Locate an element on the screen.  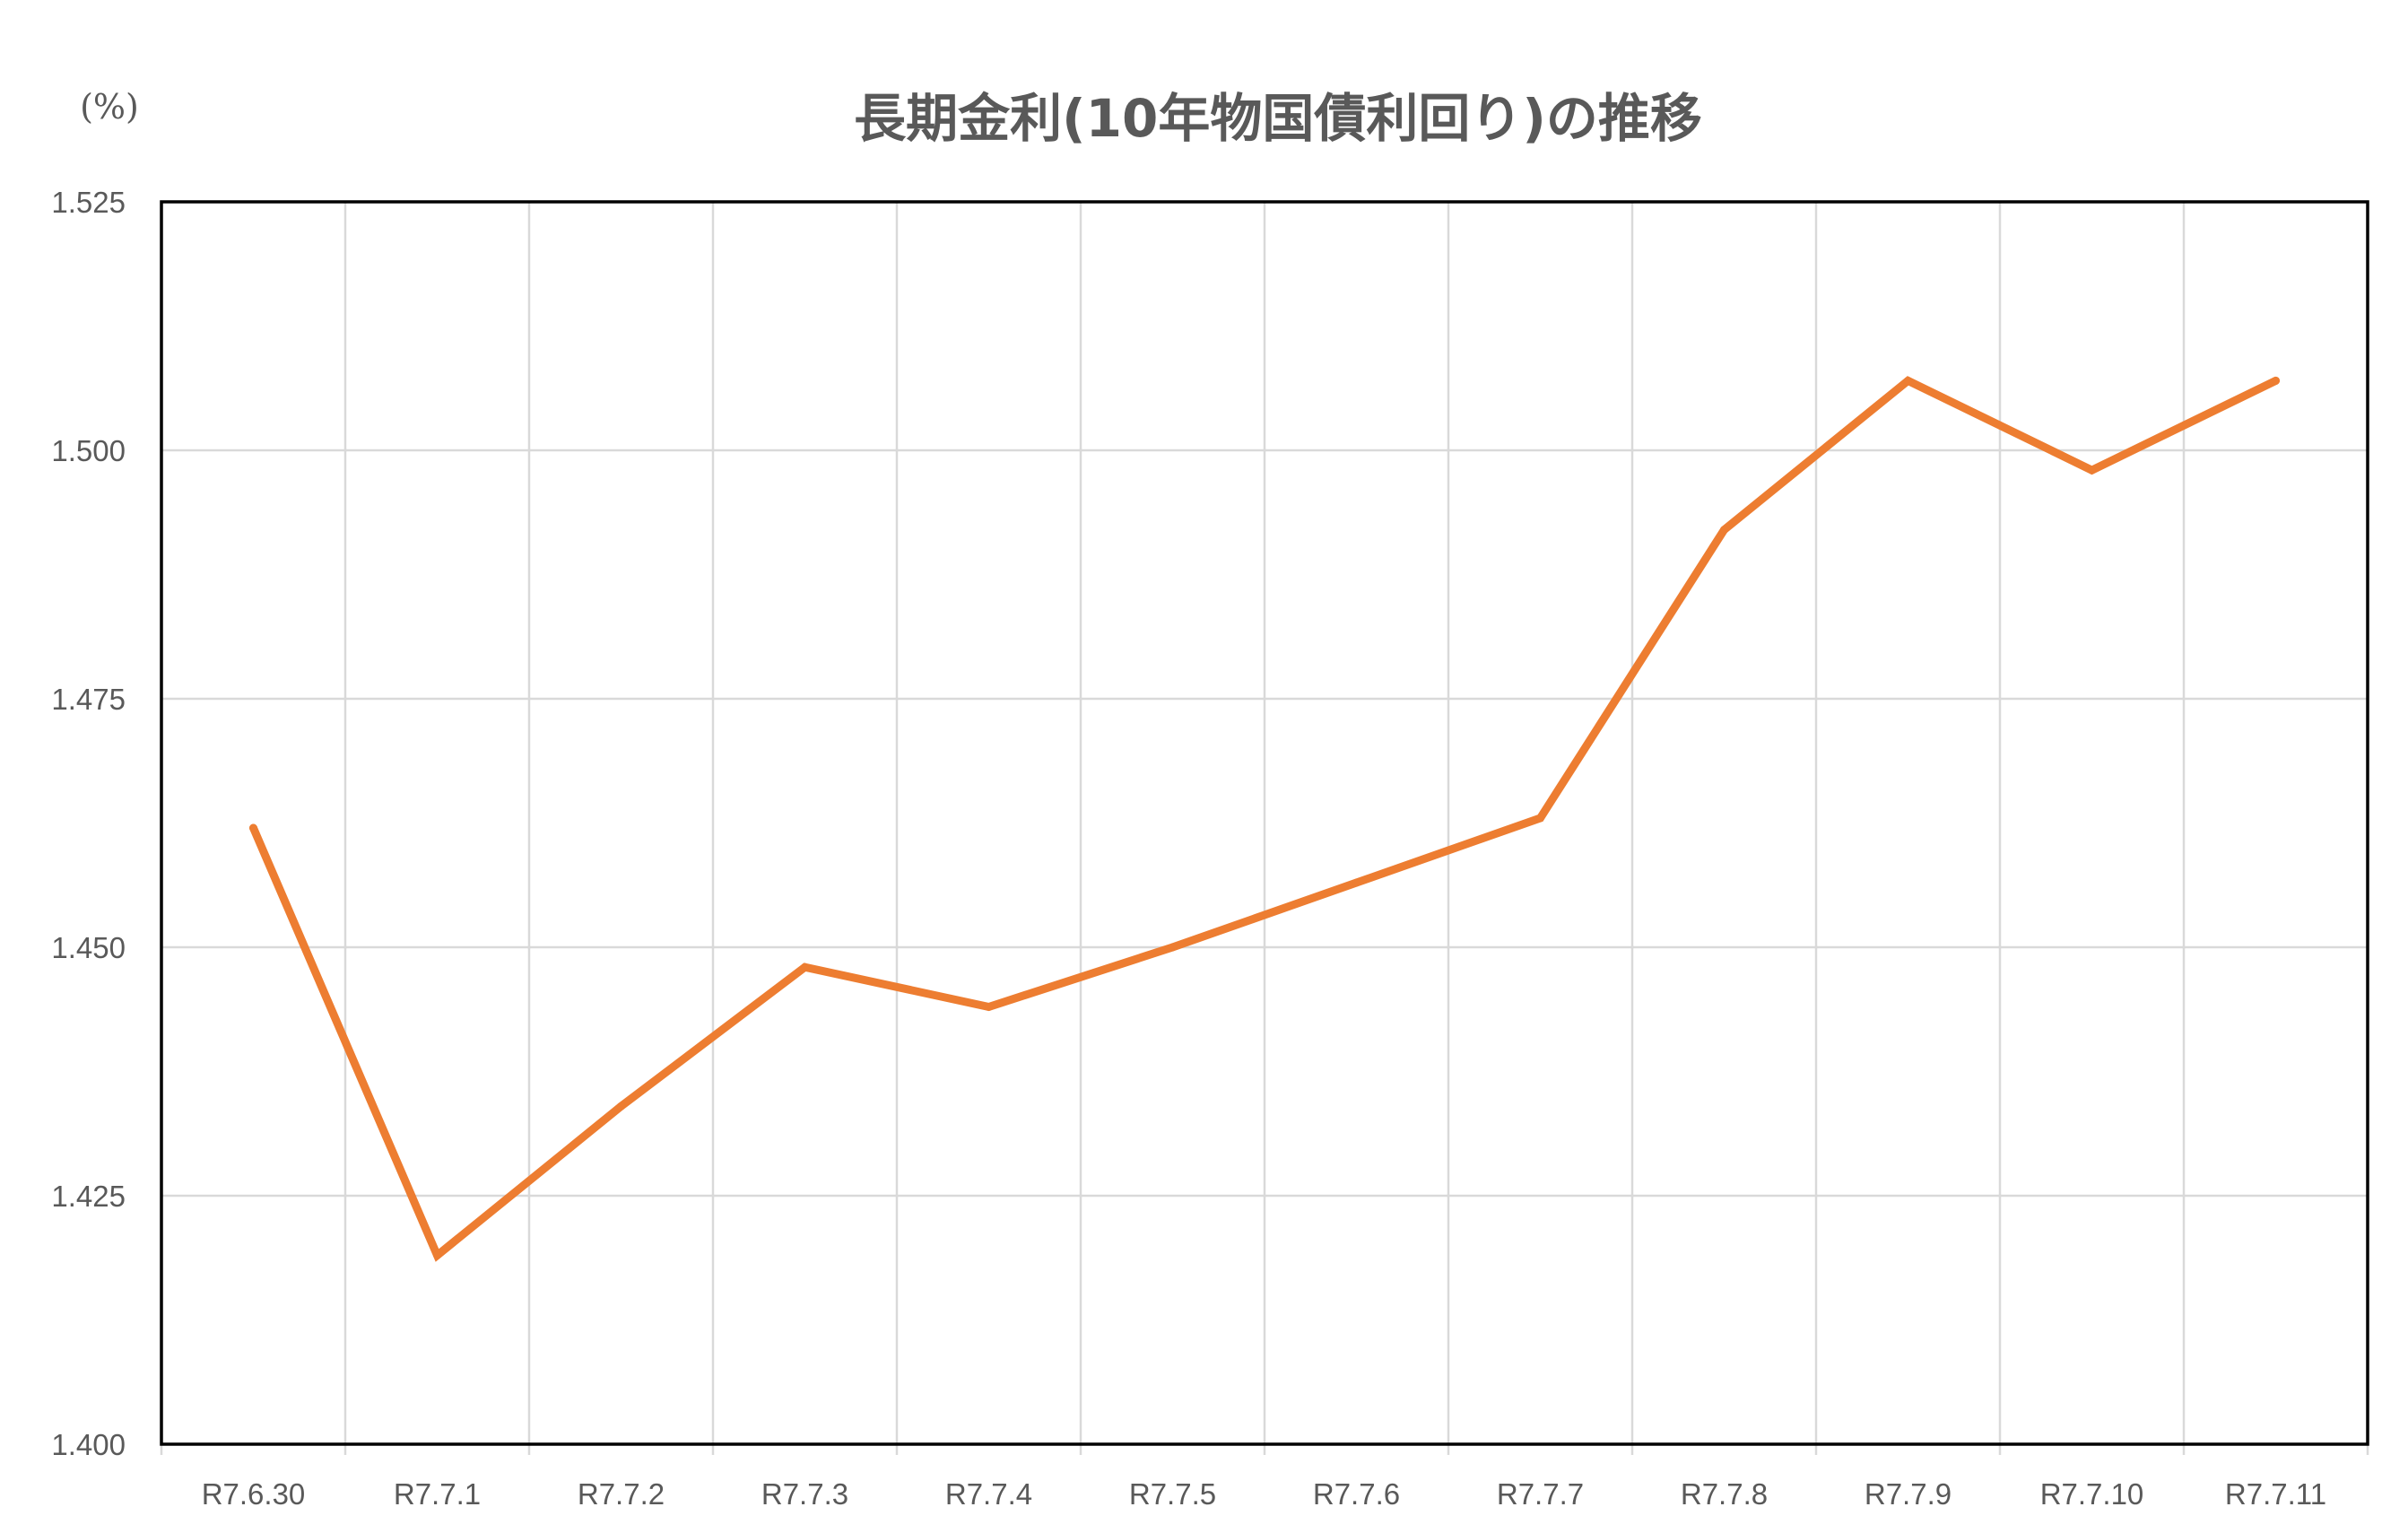
x-tick-label: R7.7.10 is located at coordinates (2092, 1494).